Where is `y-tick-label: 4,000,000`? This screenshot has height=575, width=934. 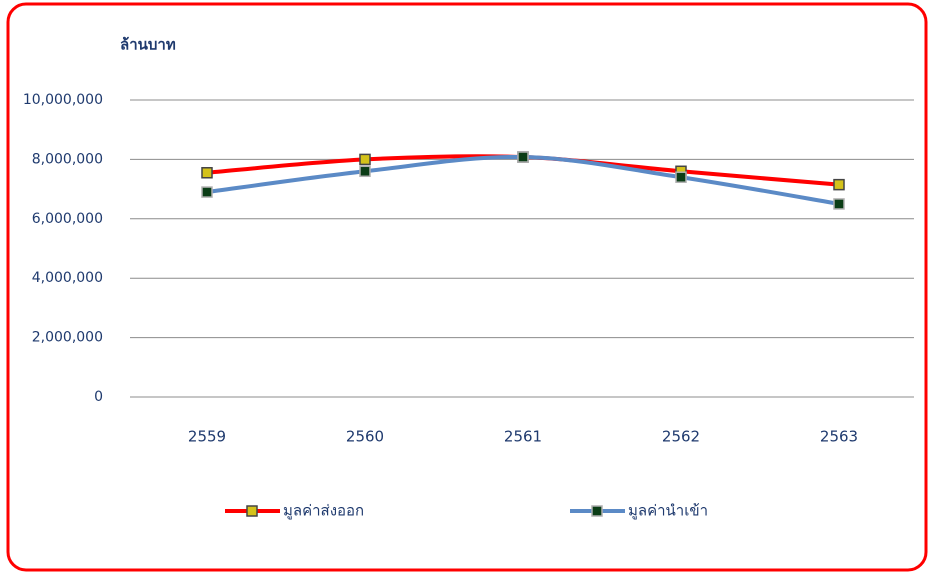
y-tick-label: 4,000,000 is located at coordinates (67, 278).